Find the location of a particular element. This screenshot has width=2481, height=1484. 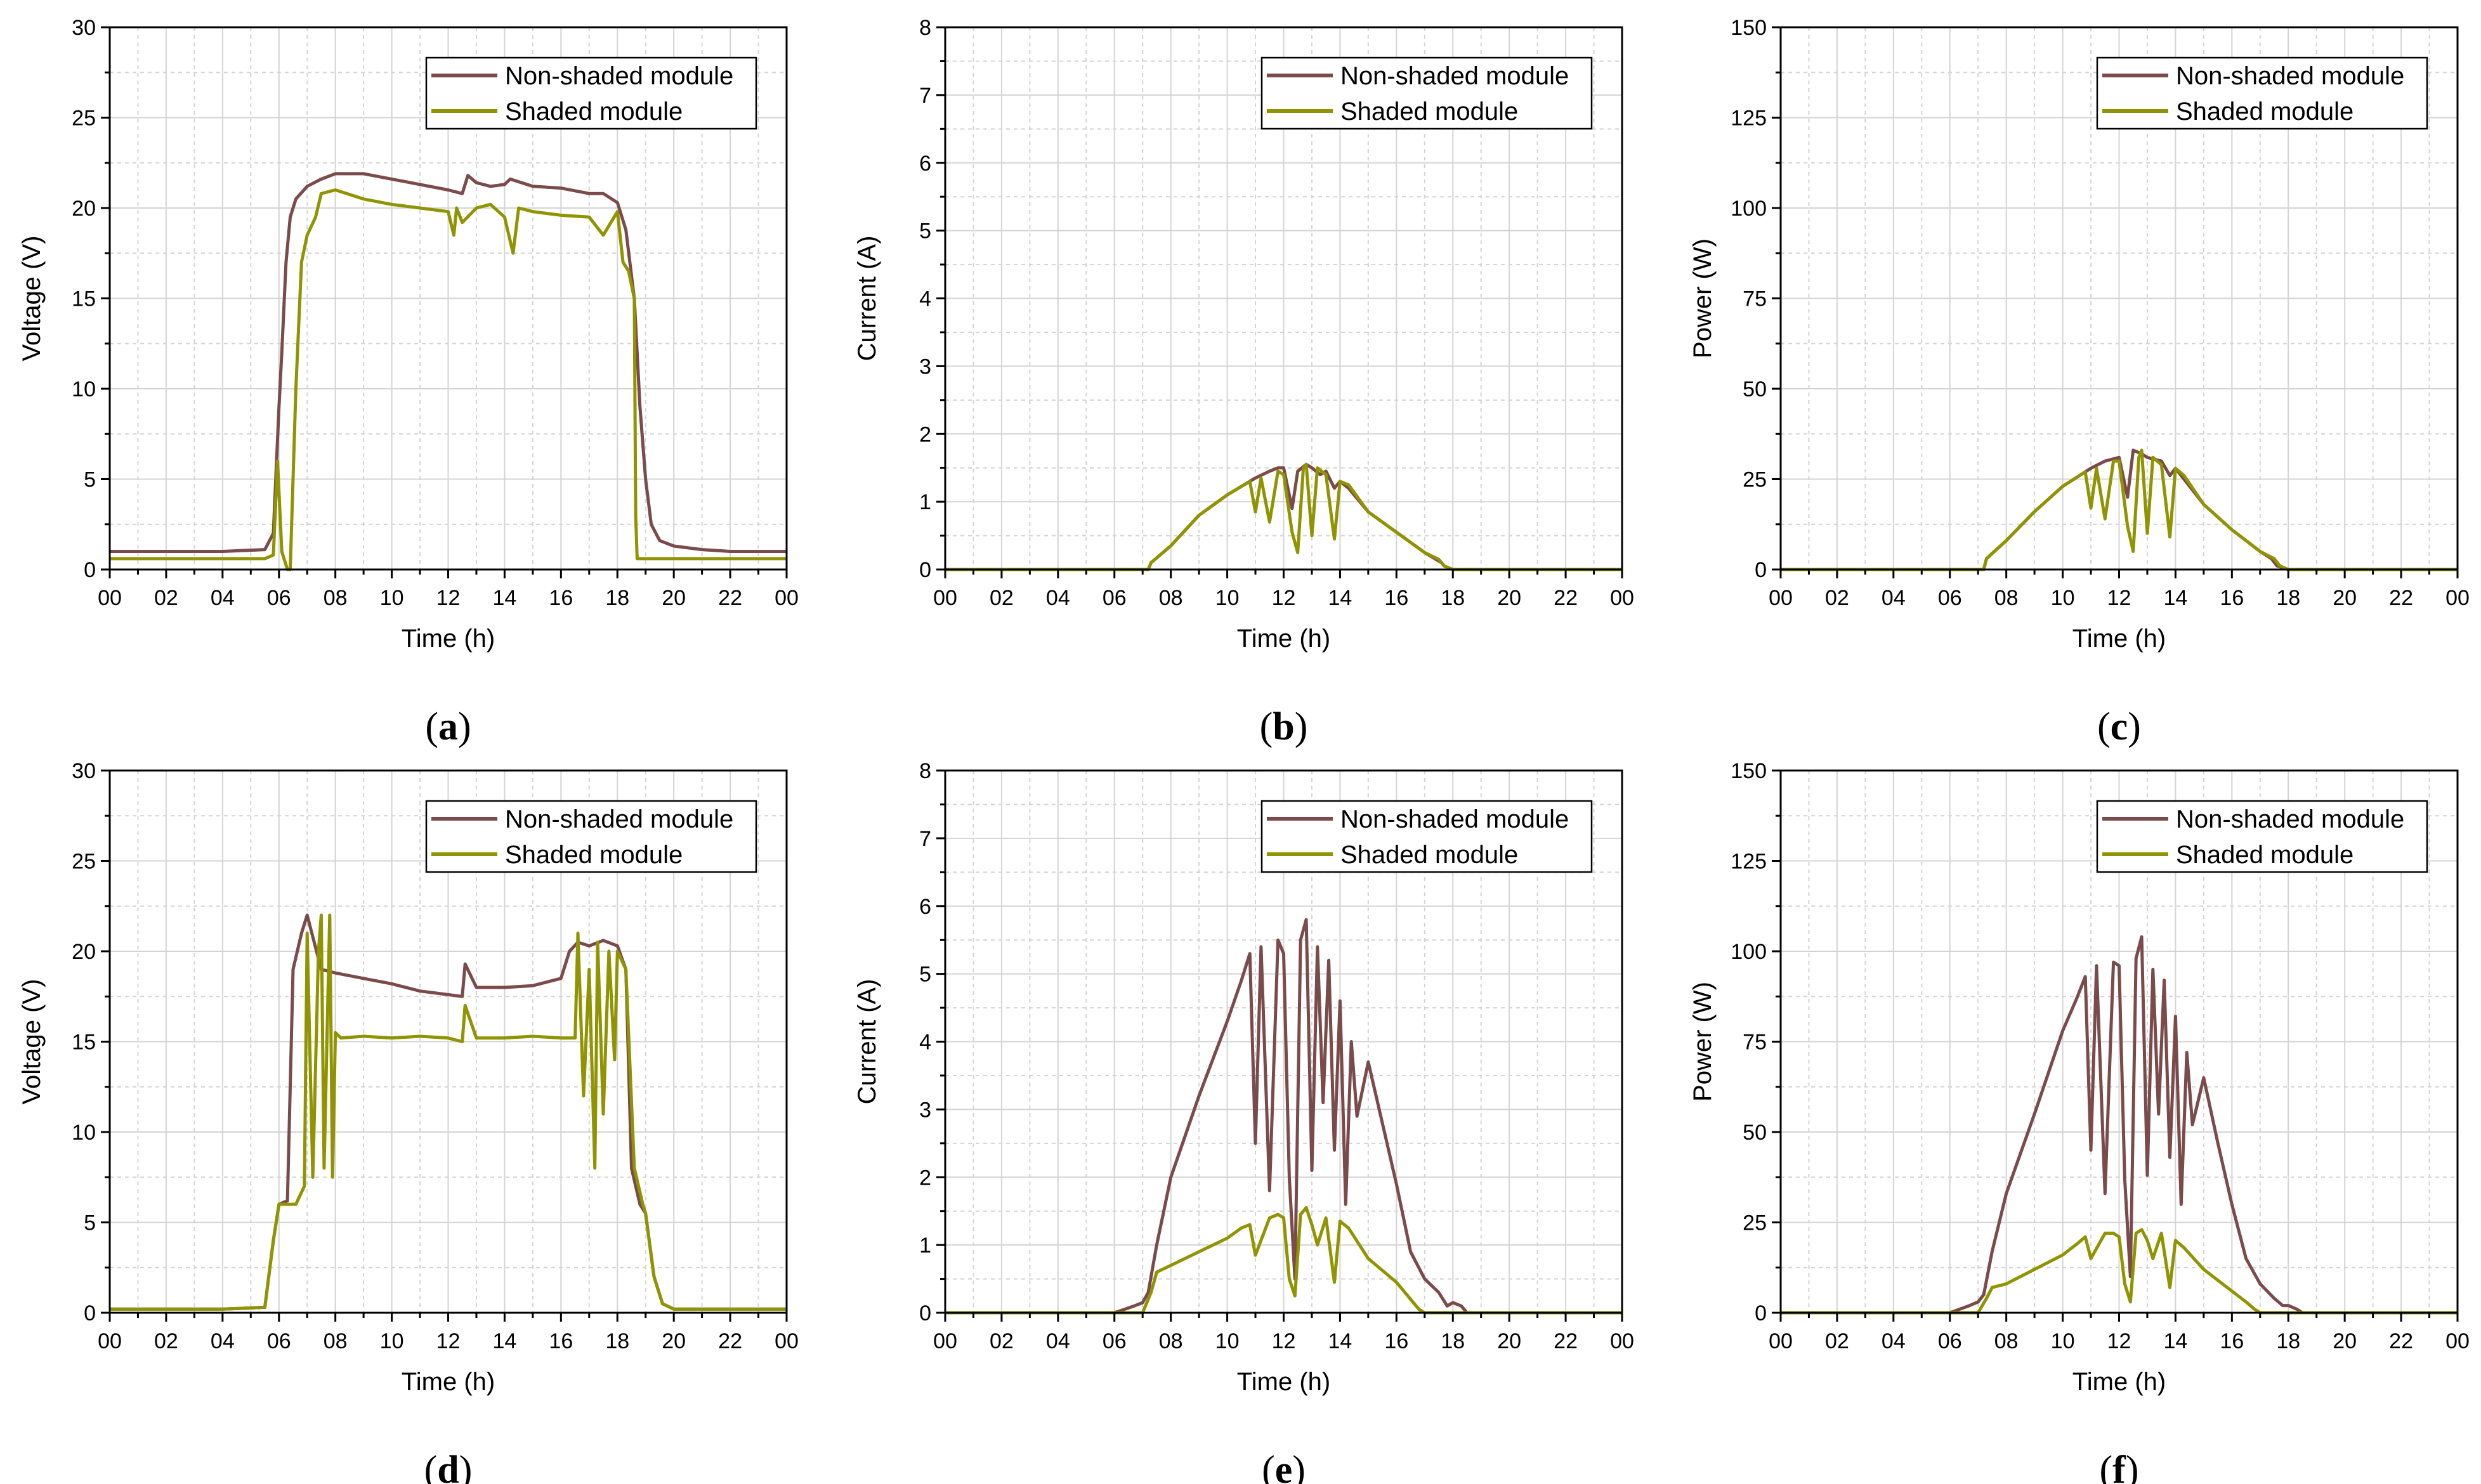

panel-label: (a) is located at coordinates (448, 726).